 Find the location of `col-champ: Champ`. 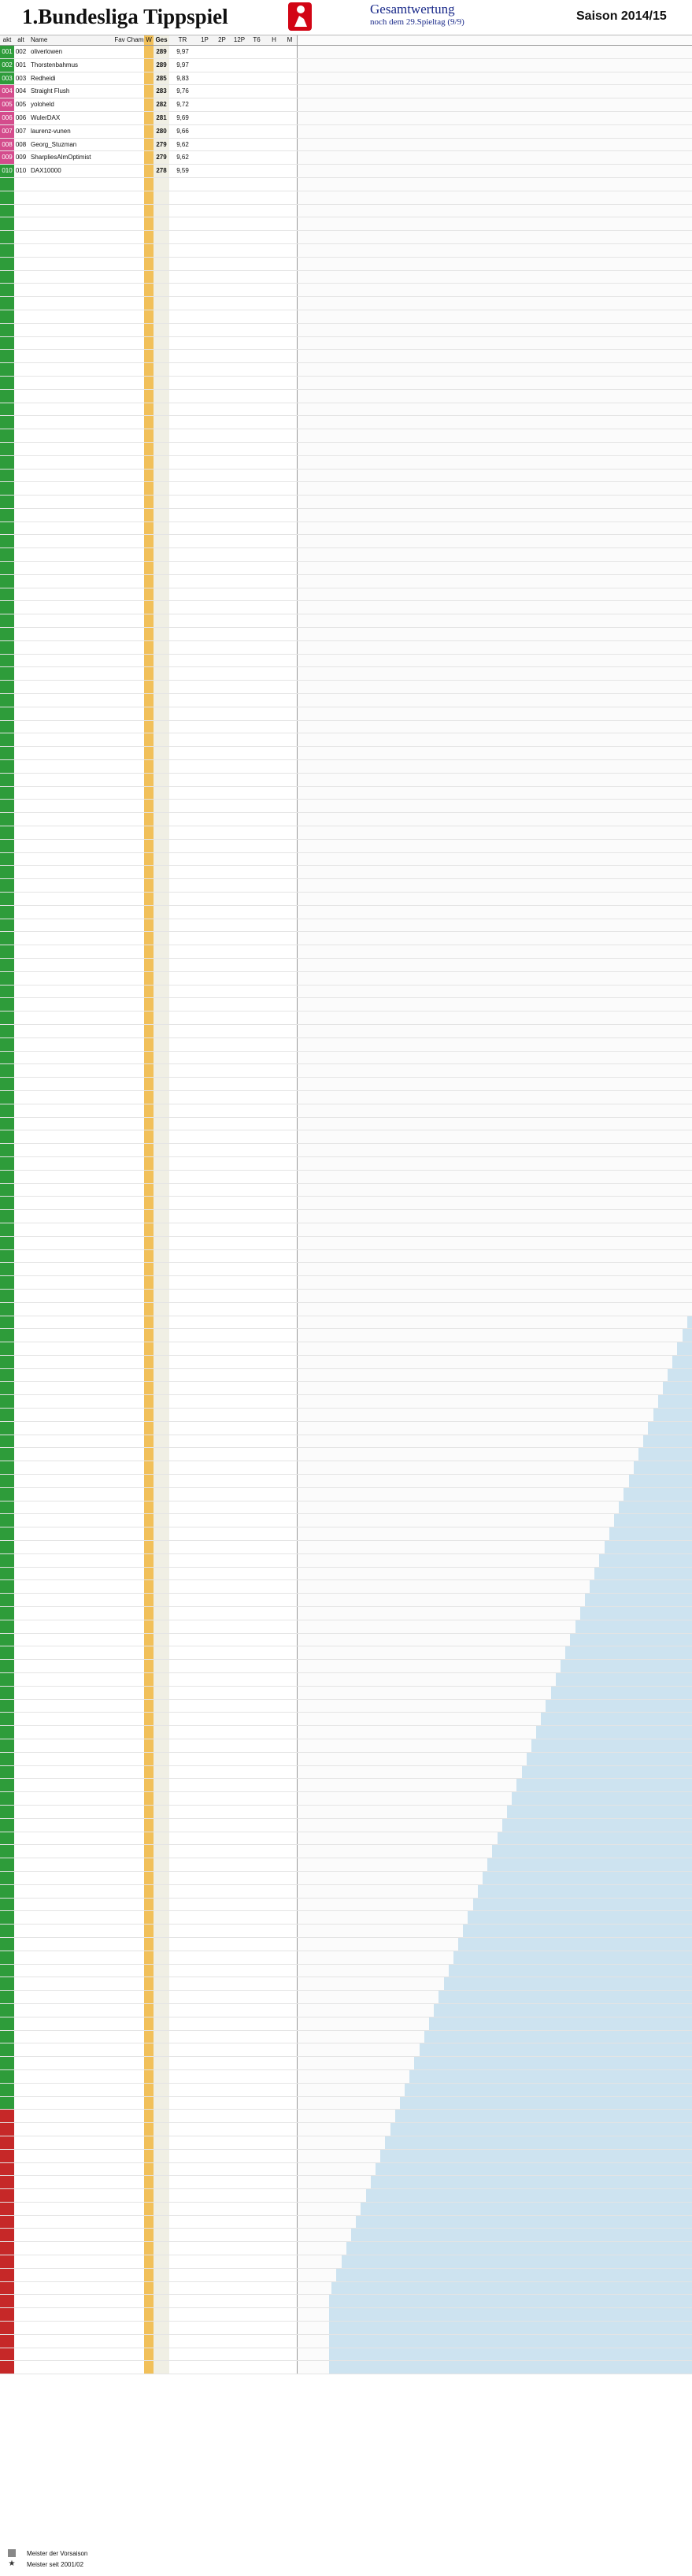

col-champ: Champ is located at coordinates (136, 39).